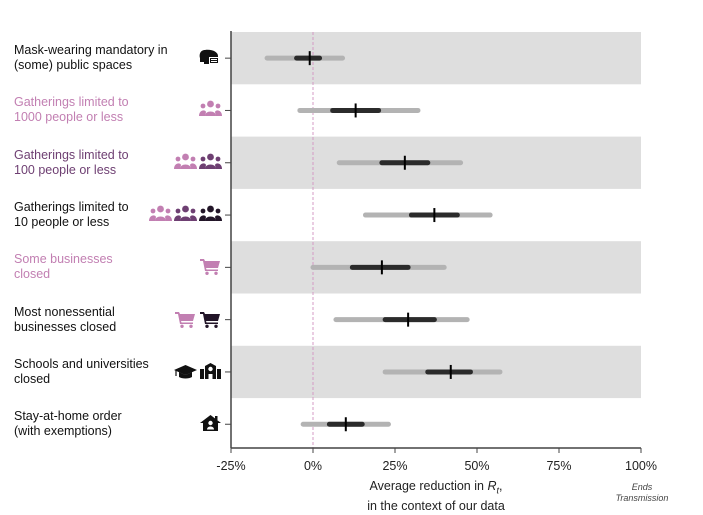 This screenshot has width=703, height=515. I want to click on row-label-line2: businesses closed, so click(65, 326).